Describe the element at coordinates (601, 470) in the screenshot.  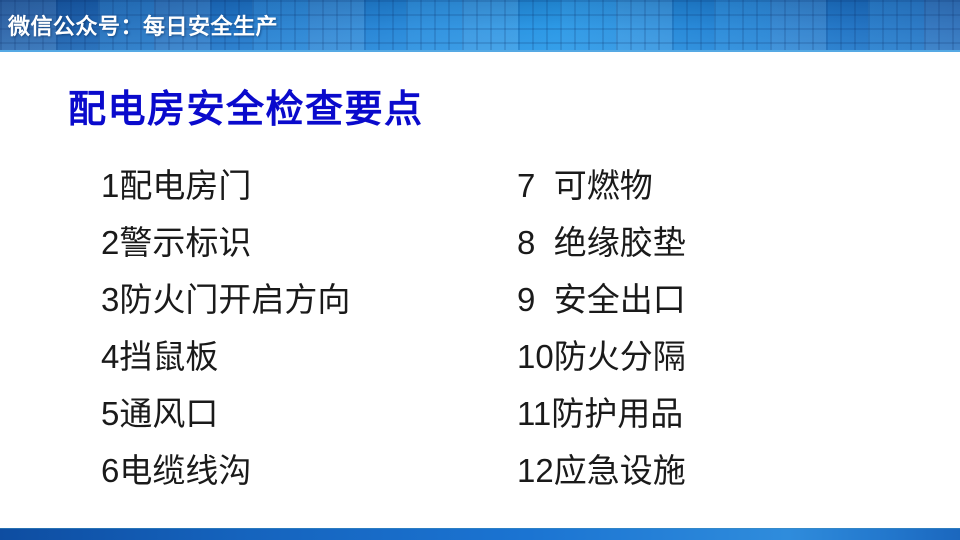
I see `checklist-item: 12应急设施` at that location.